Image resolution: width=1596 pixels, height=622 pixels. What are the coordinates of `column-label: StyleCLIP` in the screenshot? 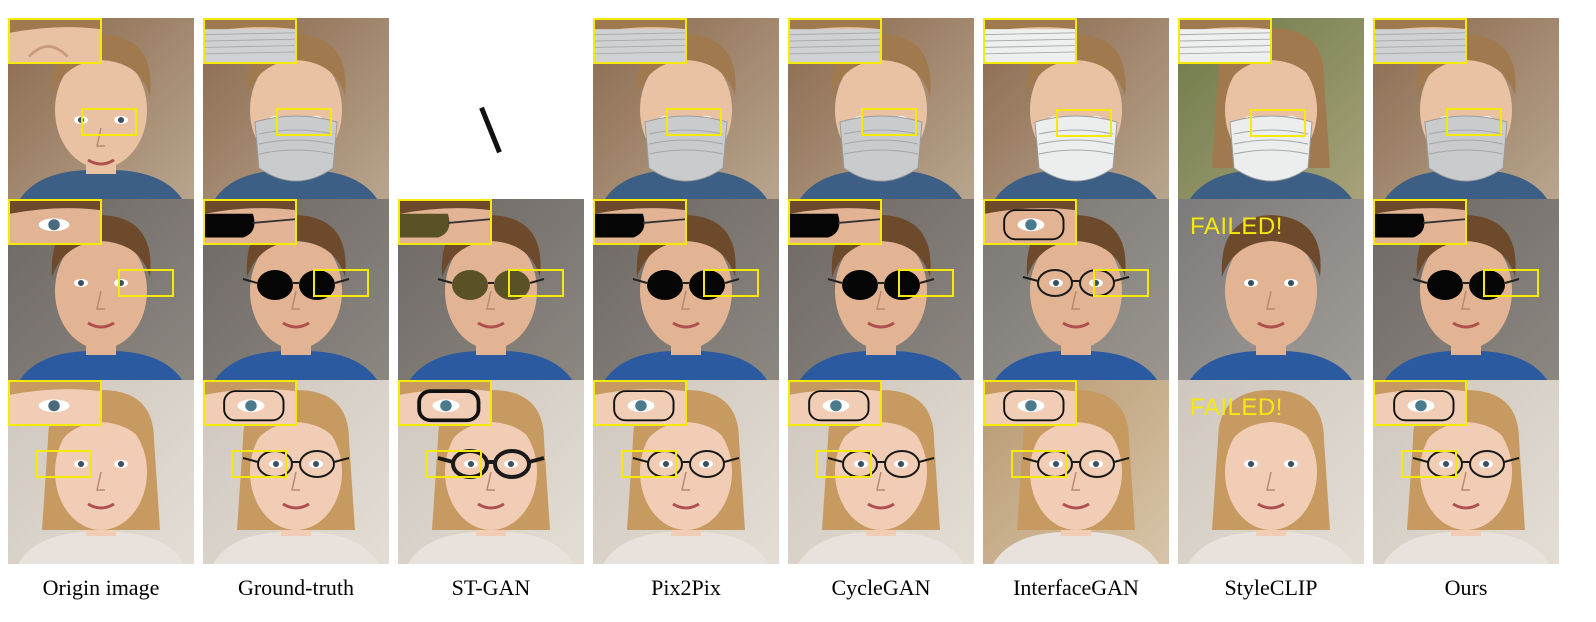 It's located at (1271, 587).